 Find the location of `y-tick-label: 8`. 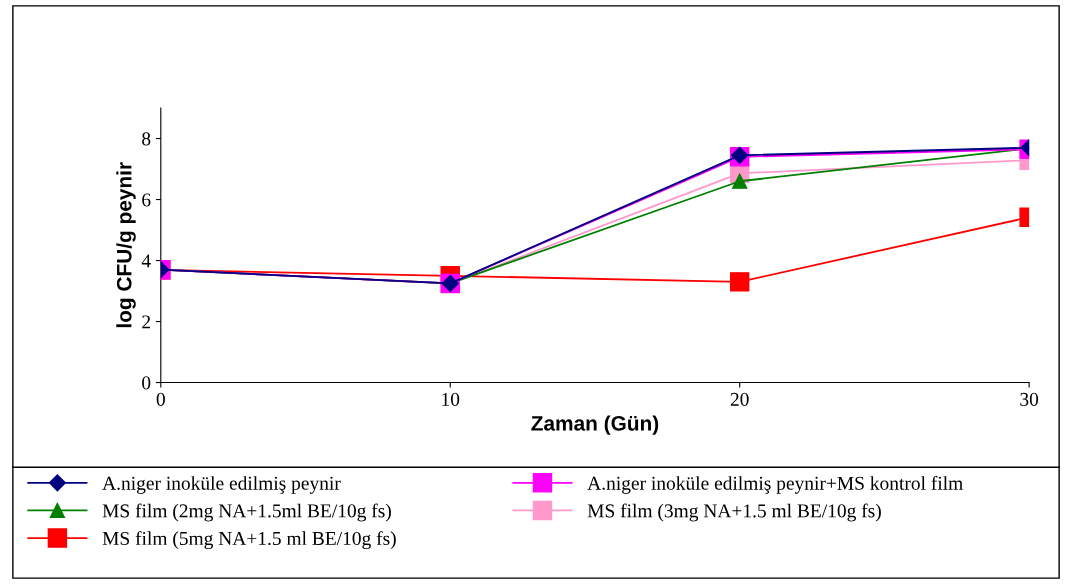

y-tick-label: 8 is located at coordinates (146, 139).